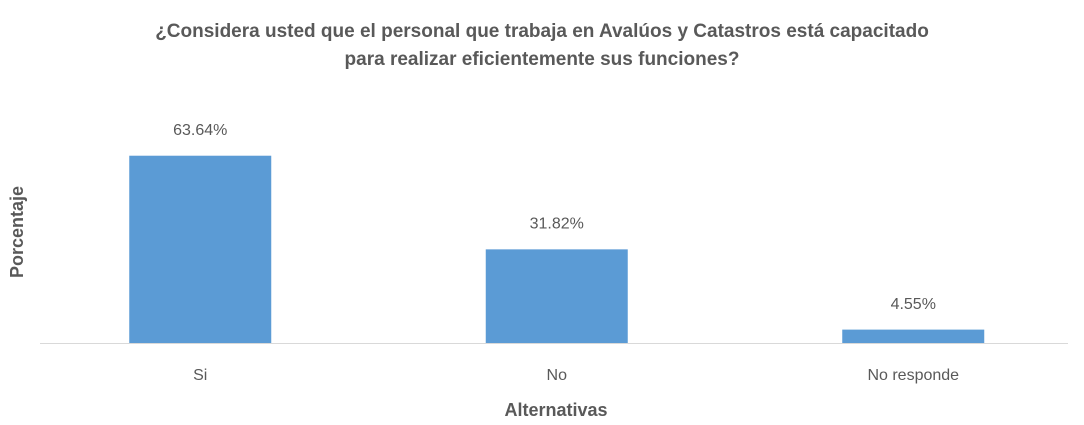 The width and height of the screenshot is (1084, 425). Describe the element at coordinates (555, 410) in the screenshot. I see `x-axis-title: Alternativas` at that location.